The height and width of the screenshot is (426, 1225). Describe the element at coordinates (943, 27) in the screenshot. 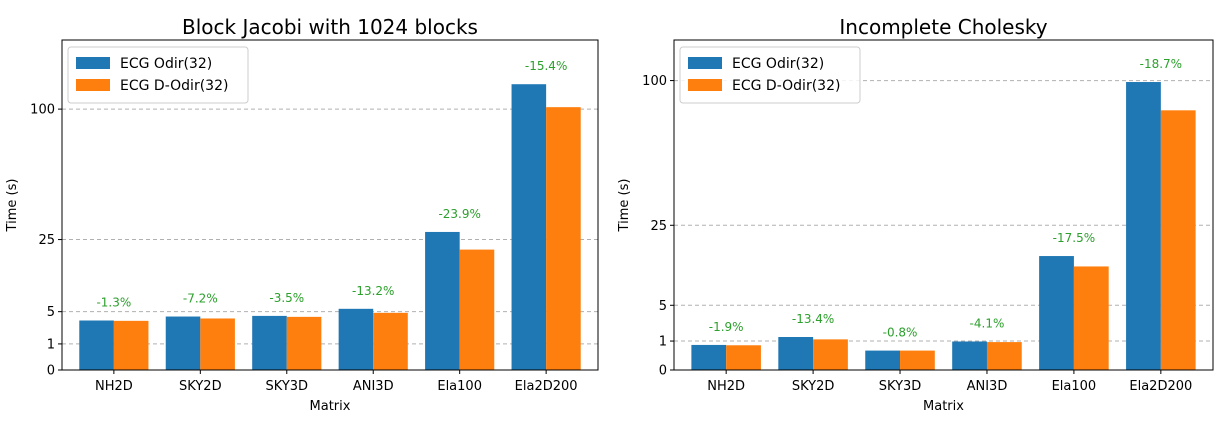

I see `chart-title: Incomplete Cholesky` at that location.